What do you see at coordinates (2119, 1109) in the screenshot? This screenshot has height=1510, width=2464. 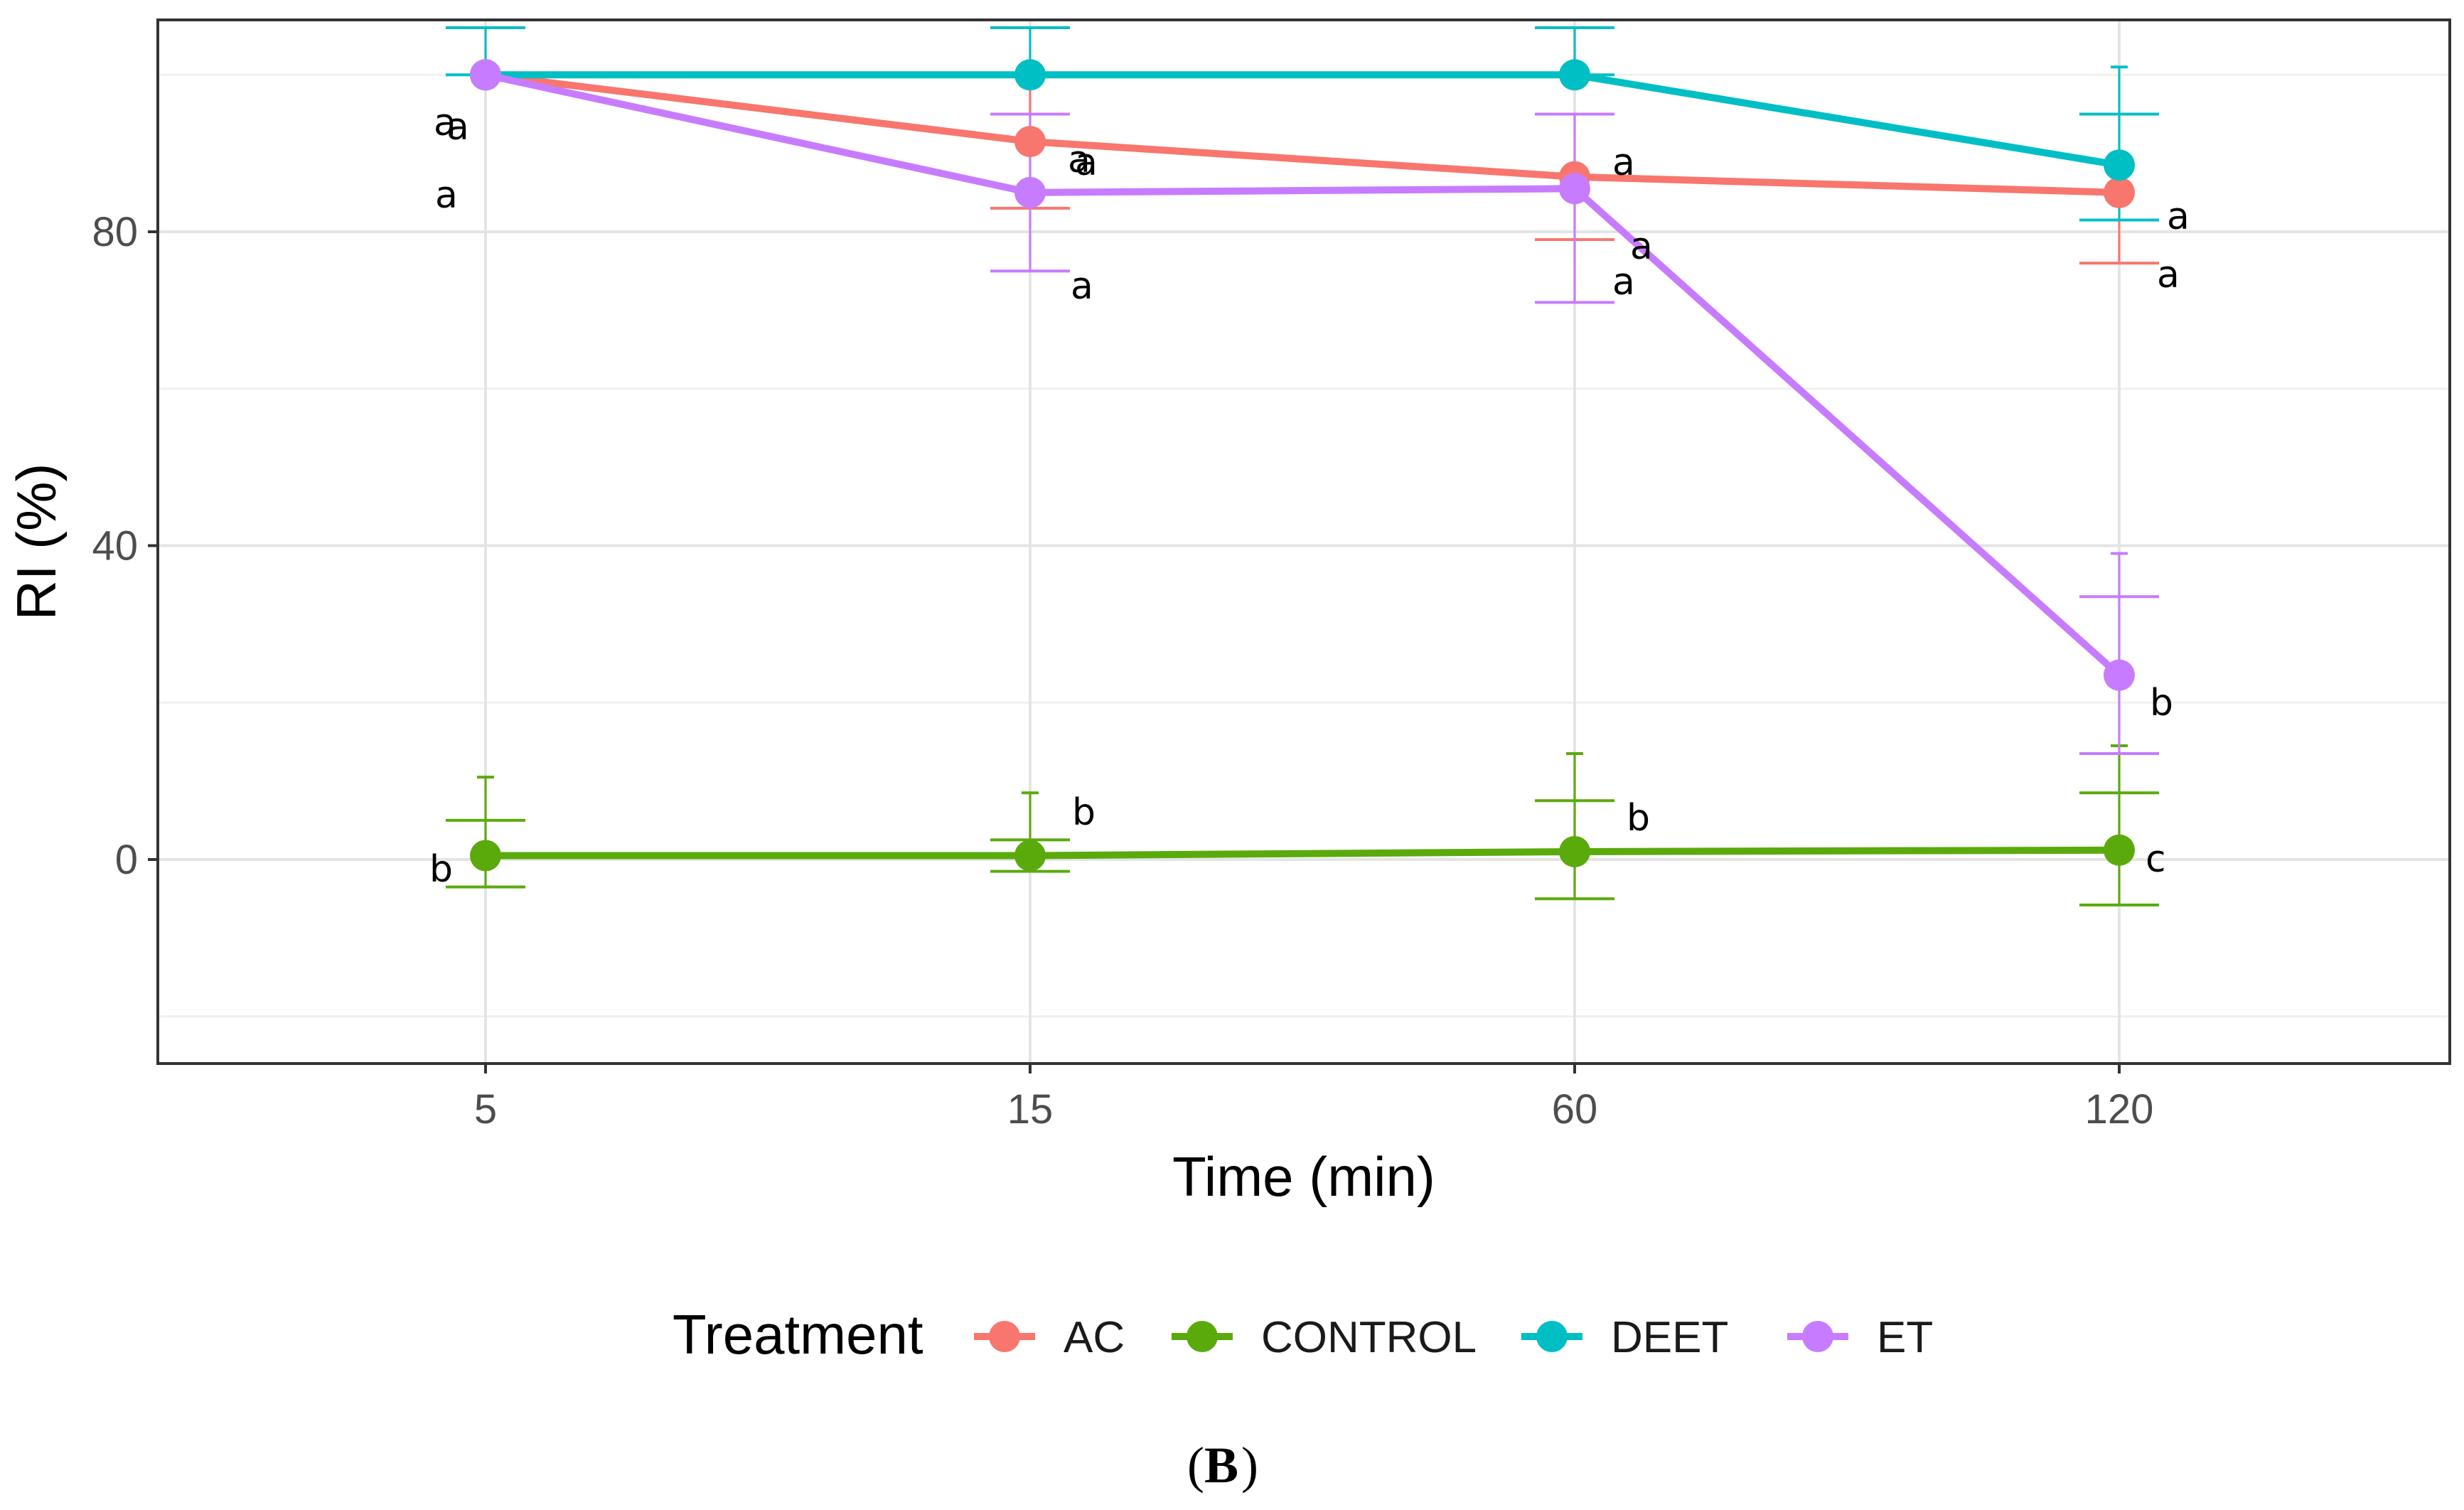 I see `x-tick-label: 120` at bounding box center [2119, 1109].